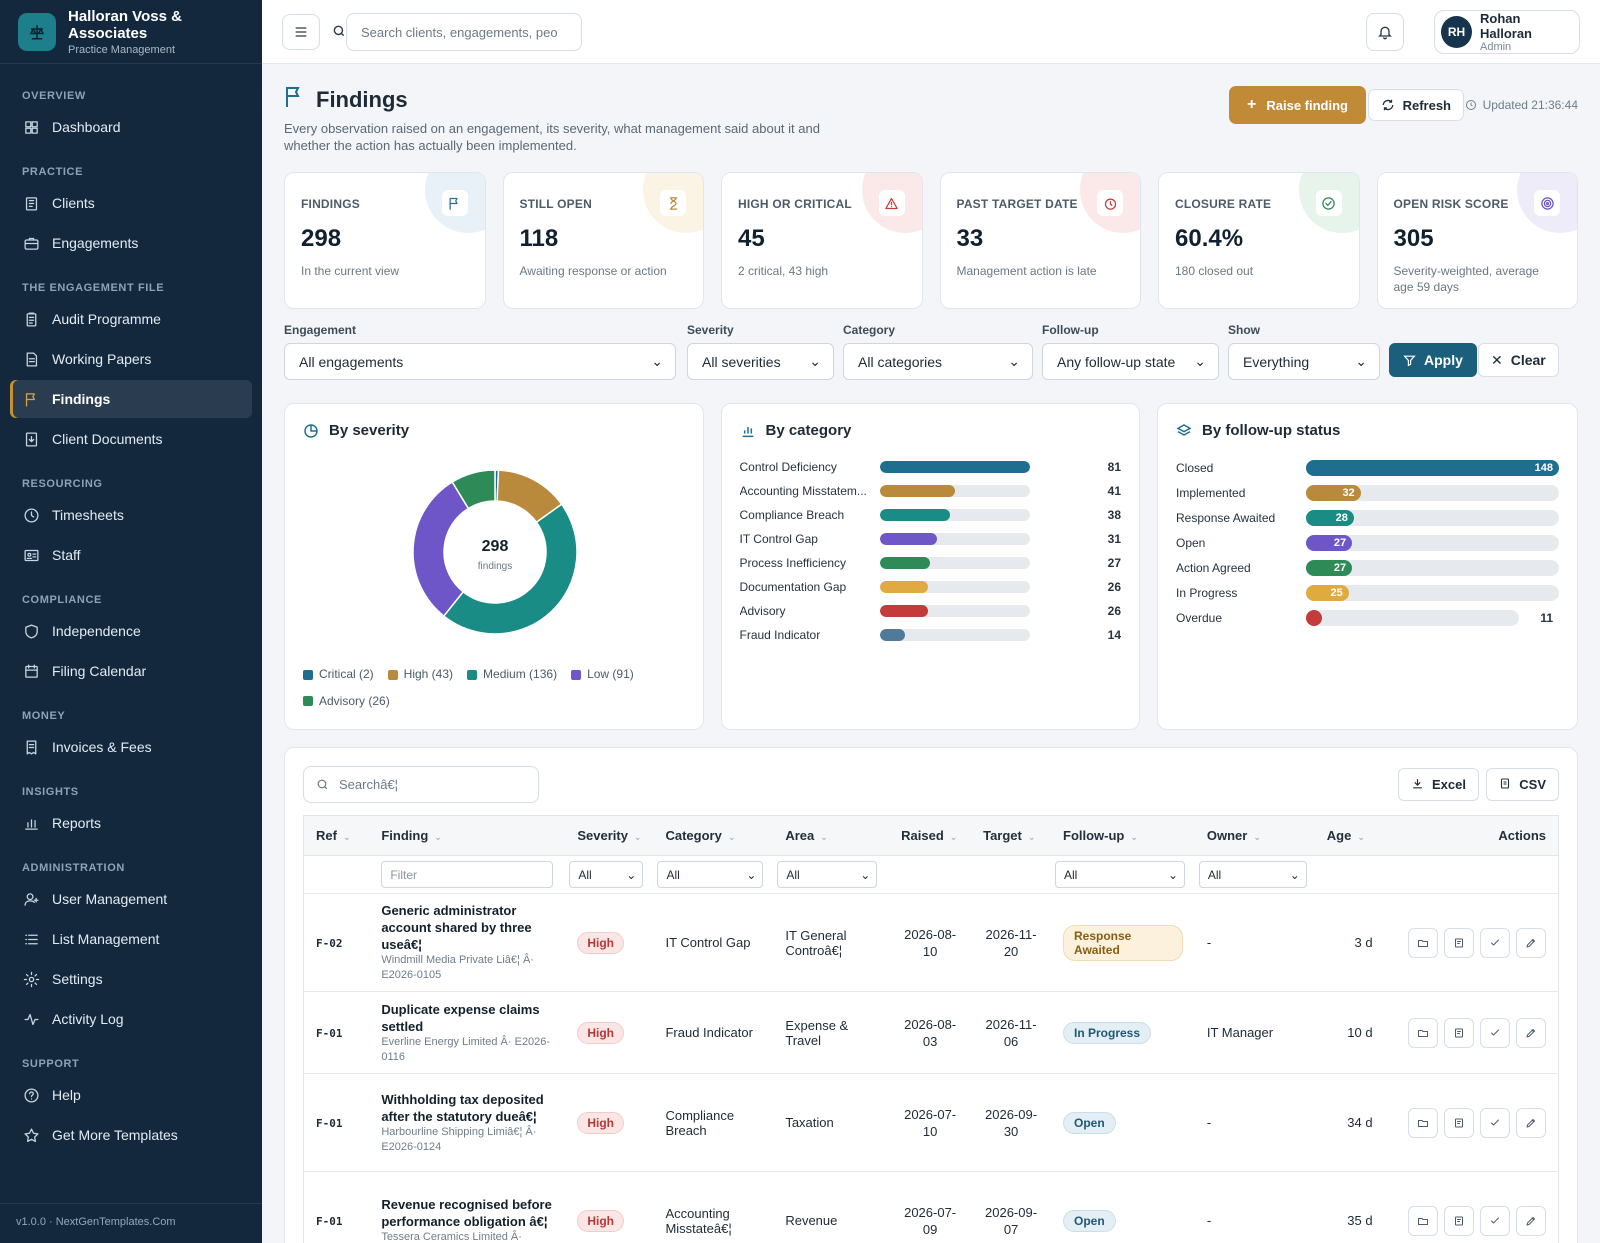 This screenshot has width=1600, height=1243. Describe the element at coordinates (831, 835) in the screenshot. I see `column-header-area: Area ⌄` at that location.